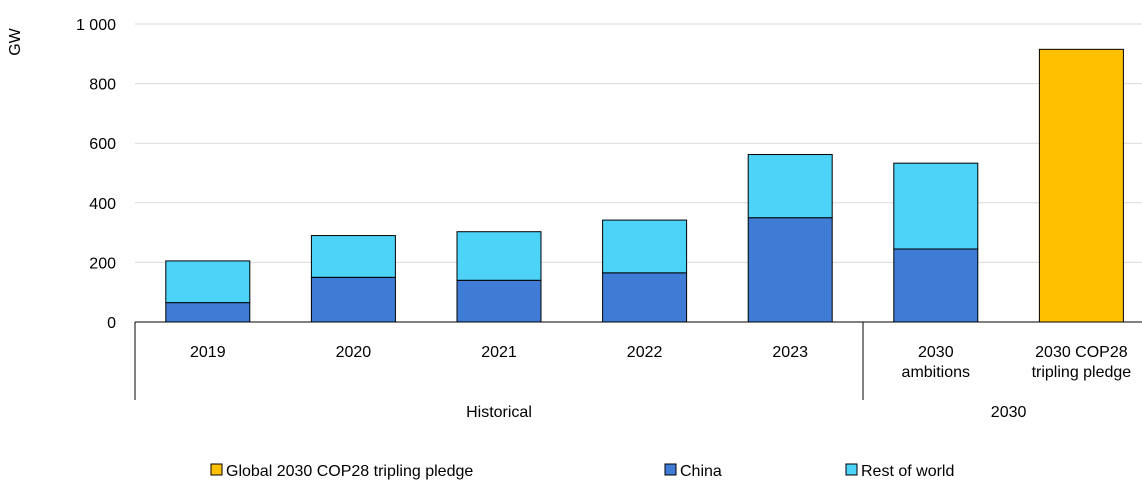 Image resolution: width=1142 pixels, height=481 pixels. I want to click on y-tick-label: 400, so click(102, 204).